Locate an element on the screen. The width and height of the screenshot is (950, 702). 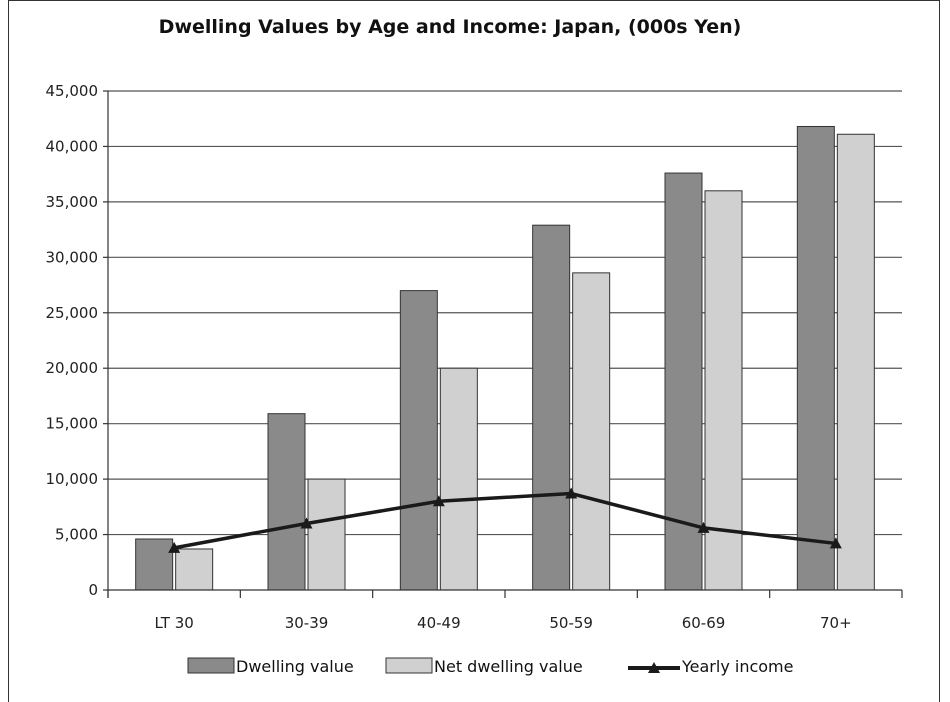
x-tick-label: 40-49 is located at coordinates (439, 623).